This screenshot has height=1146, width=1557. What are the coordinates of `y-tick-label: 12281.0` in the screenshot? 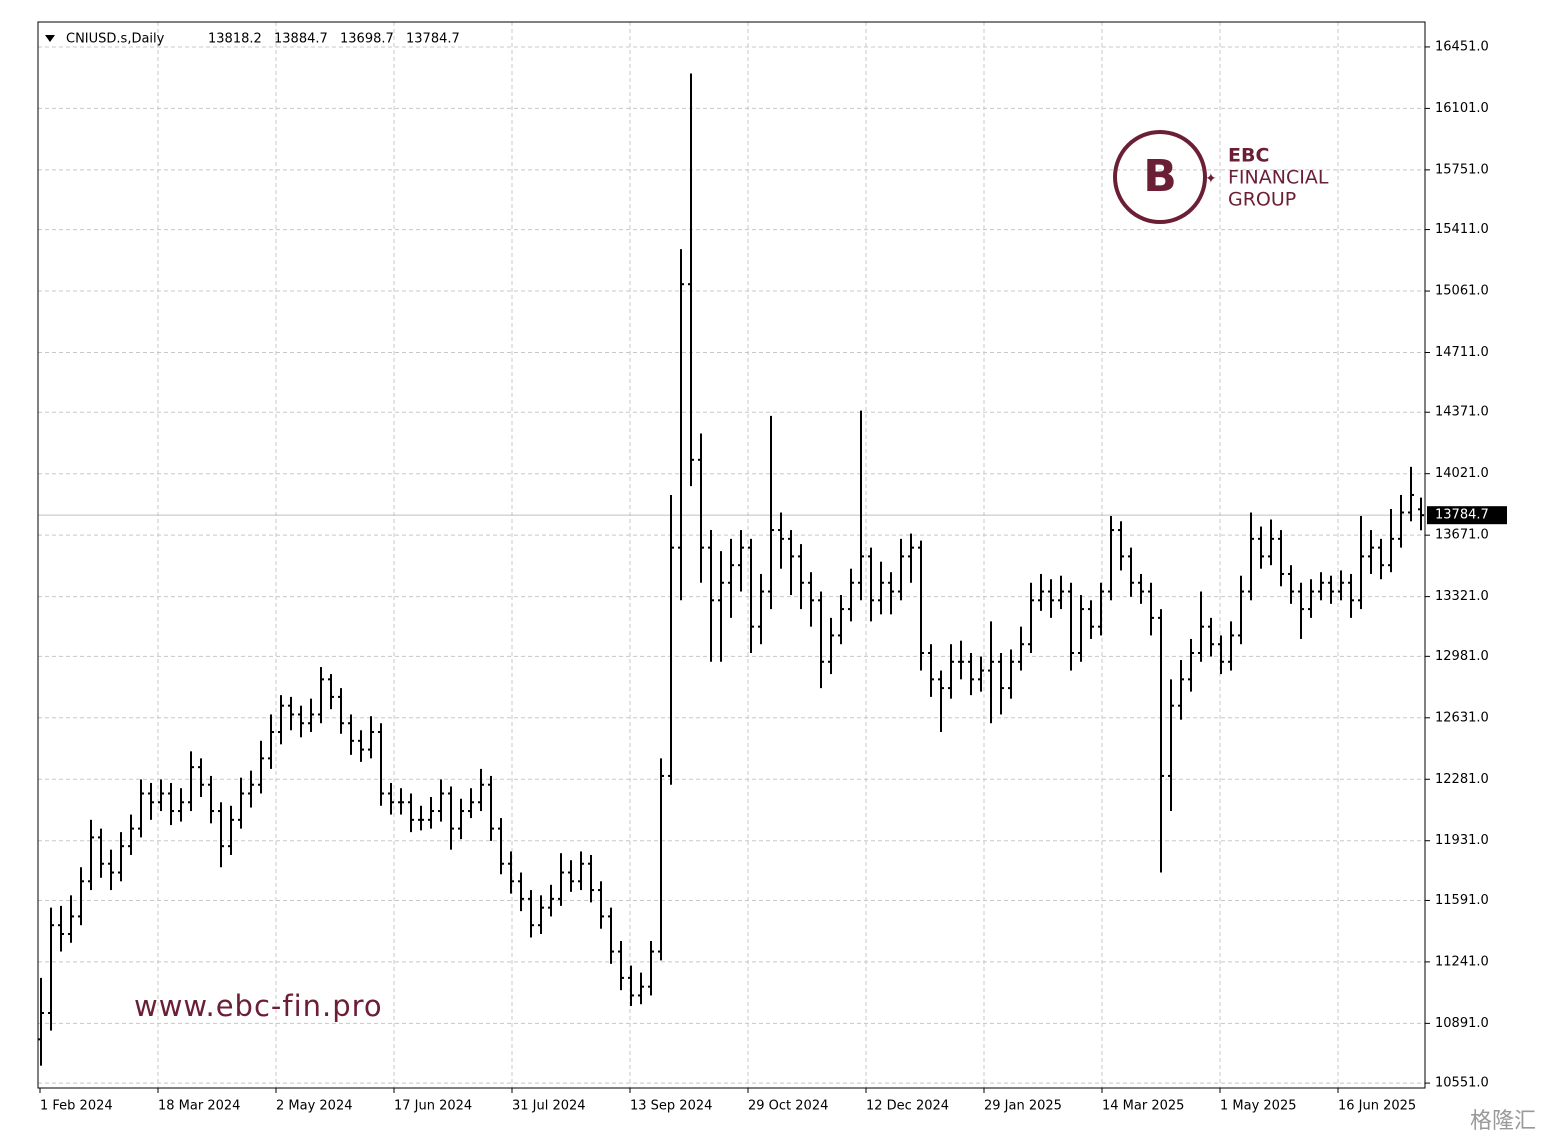 It's located at (1462, 779).